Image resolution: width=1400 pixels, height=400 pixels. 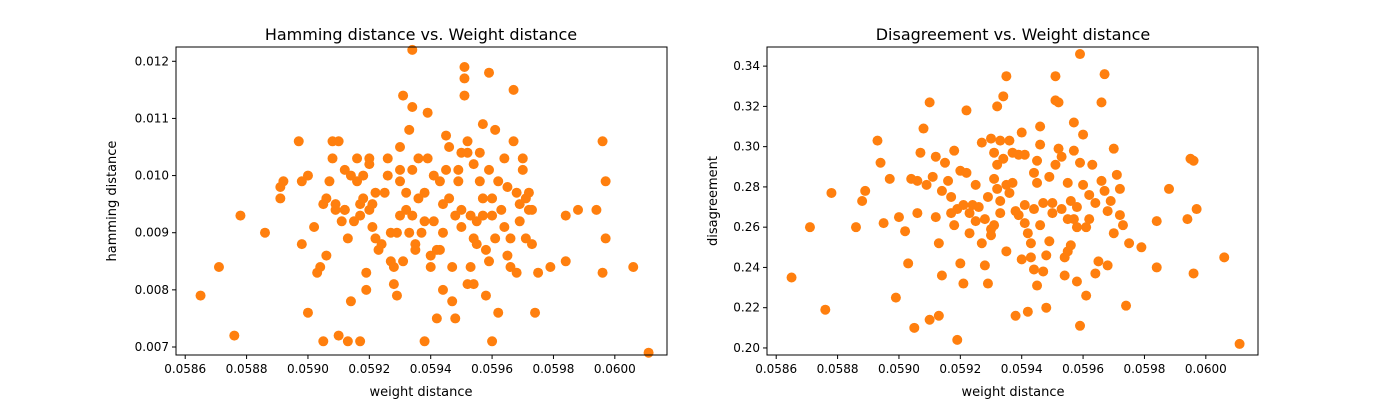 I want to click on disagreement-x-tick-label: 0.0598, so click(x=1144, y=369).